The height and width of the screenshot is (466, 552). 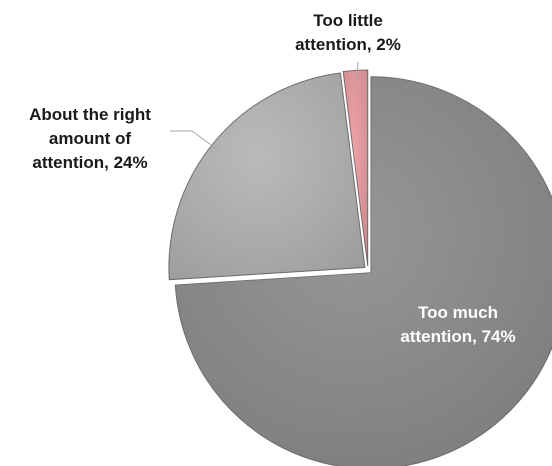 I want to click on slice-label-line: Too little, so click(x=348, y=20).